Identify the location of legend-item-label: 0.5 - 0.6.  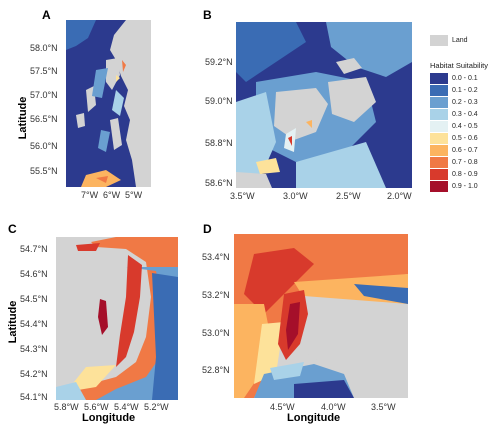
(465, 138).